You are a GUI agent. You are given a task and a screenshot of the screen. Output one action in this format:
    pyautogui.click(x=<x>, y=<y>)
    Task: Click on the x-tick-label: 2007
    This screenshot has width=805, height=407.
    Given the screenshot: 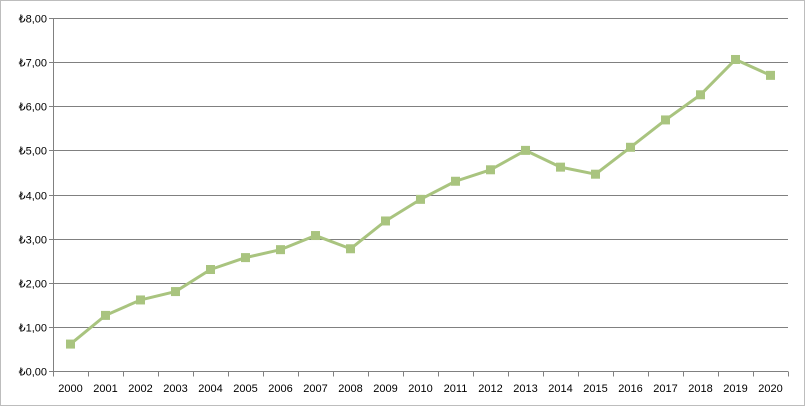 What is the action you would take?
    pyautogui.click(x=315, y=389)
    